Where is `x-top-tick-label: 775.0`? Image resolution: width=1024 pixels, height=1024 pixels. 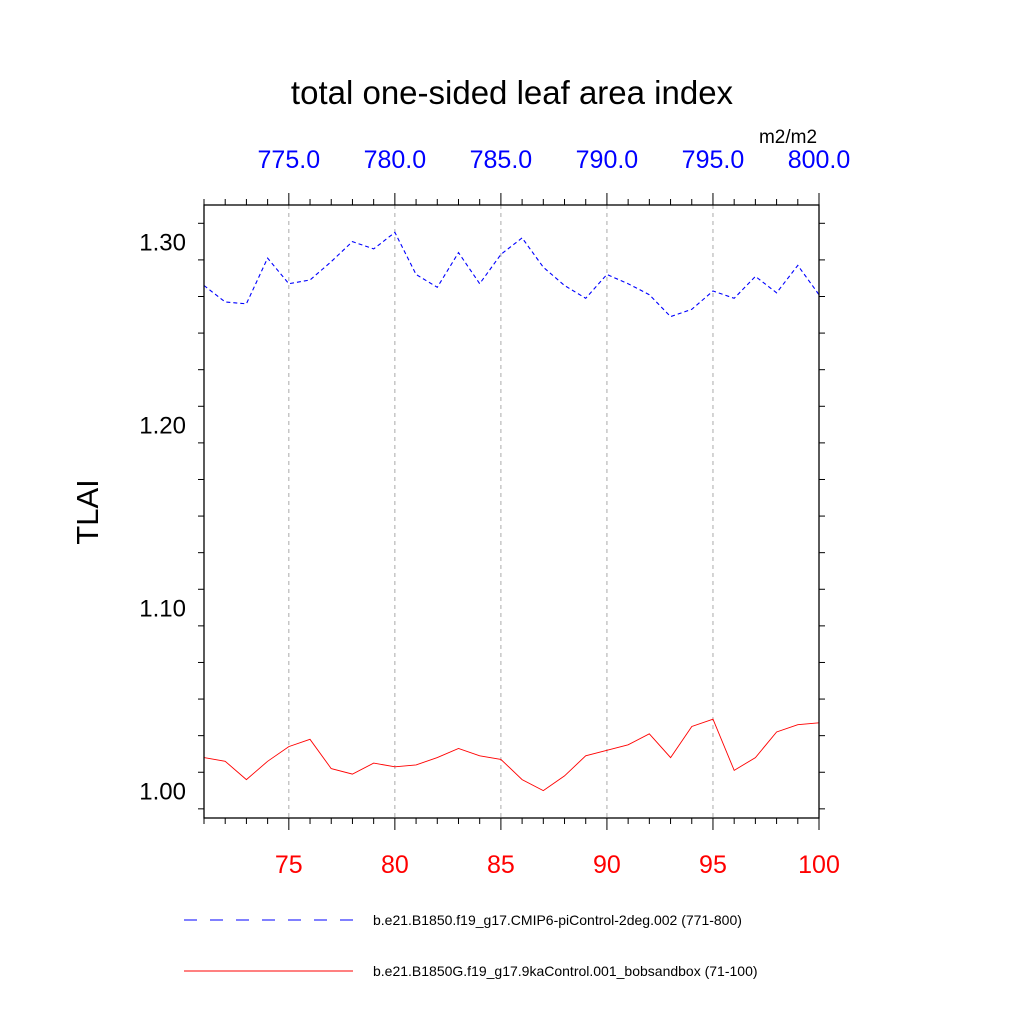
x-top-tick-label: 775.0 is located at coordinates (289, 160).